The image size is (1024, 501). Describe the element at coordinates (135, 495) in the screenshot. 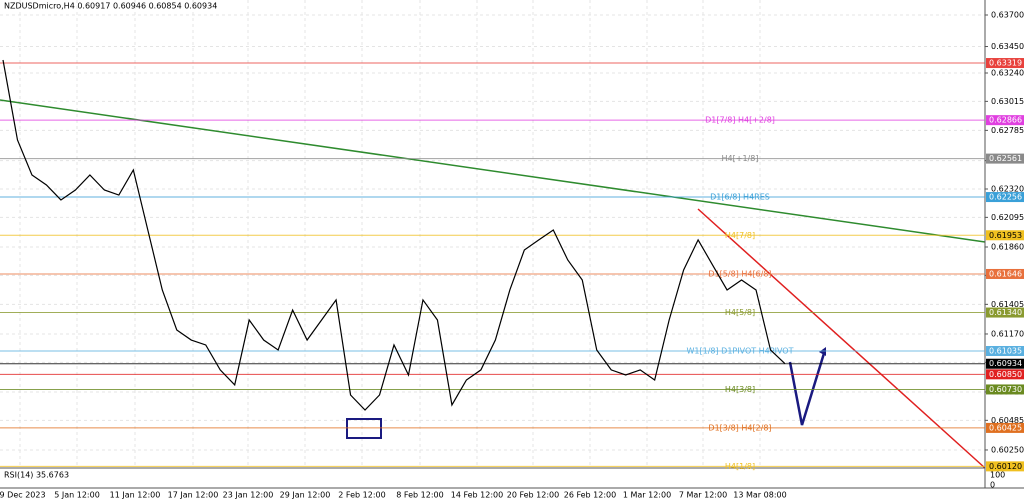

I see `x-tick-label: 11 Jan 12:00` at that location.